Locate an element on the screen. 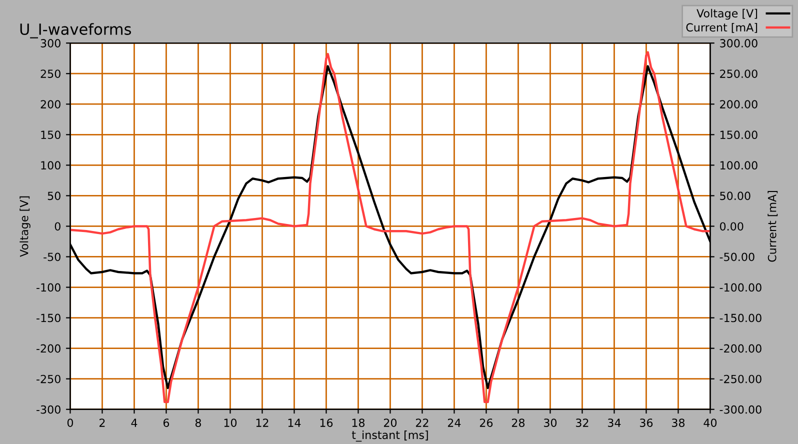 The height and width of the screenshot is (444, 798). x-tick-label: 24 is located at coordinates (454, 422).